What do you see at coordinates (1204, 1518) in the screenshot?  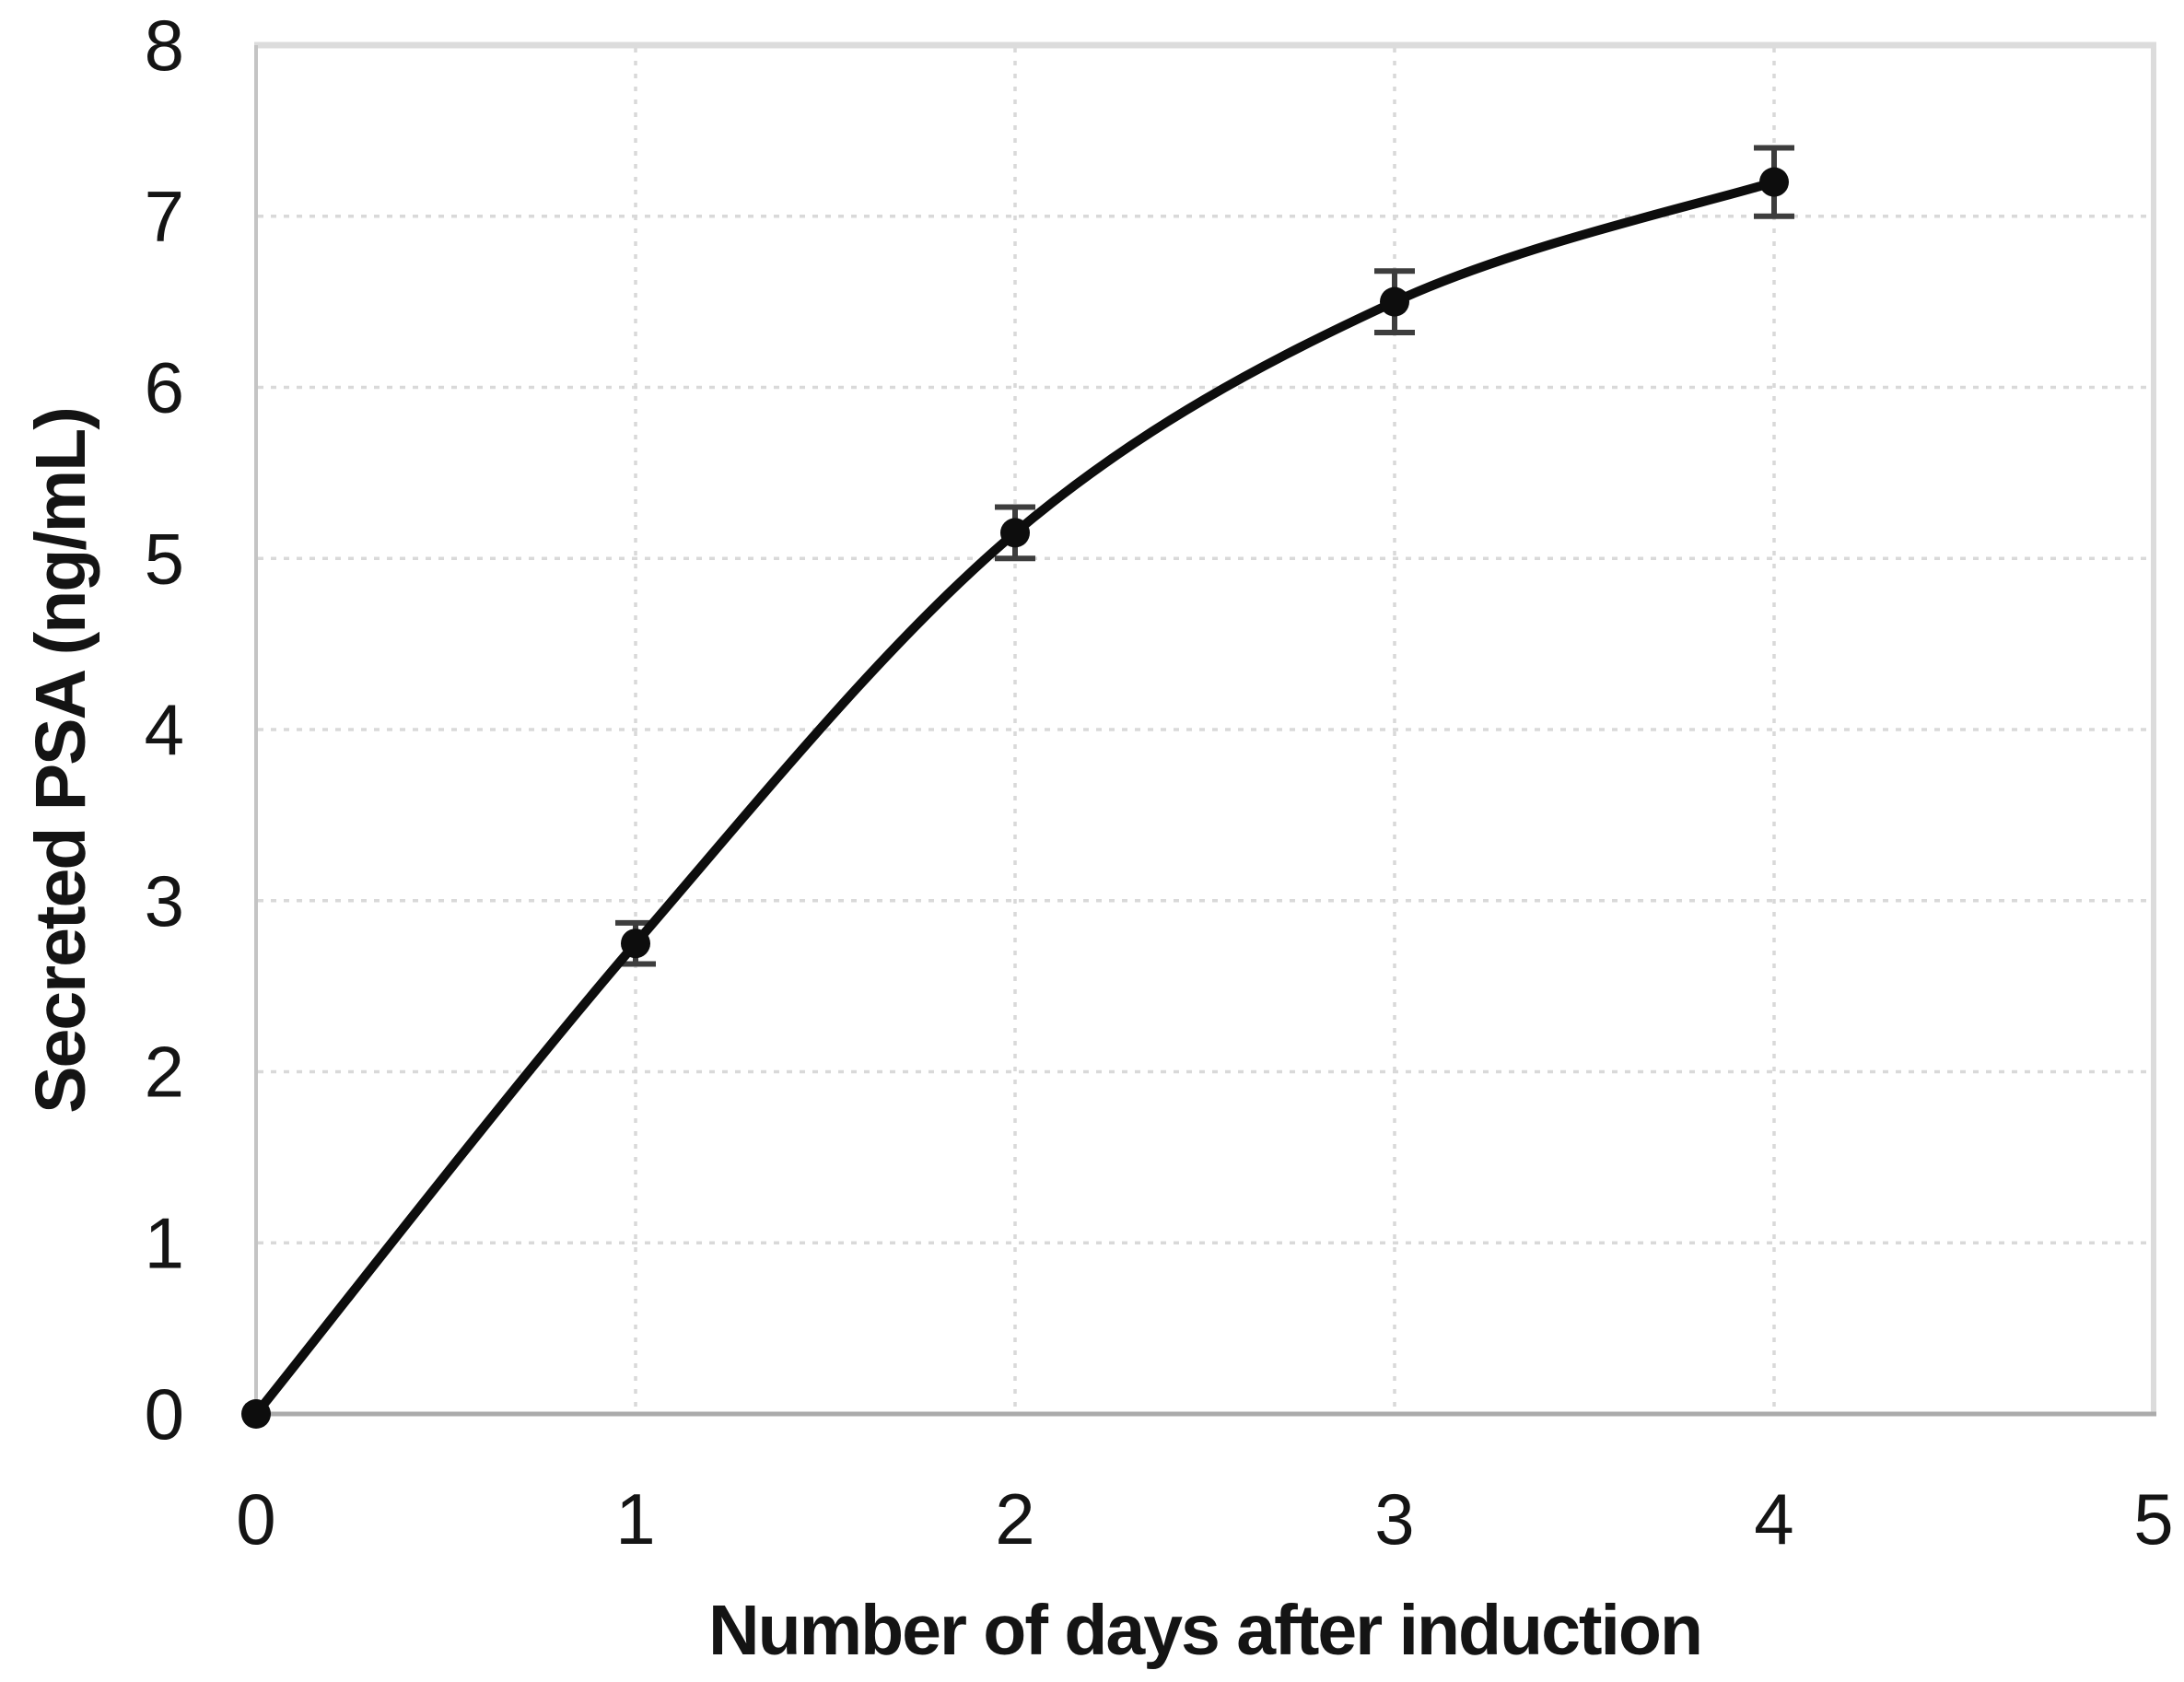 I see `x-axis-tick-labels: 0 1 2 3 4 5` at bounding box center [1204, 1518].